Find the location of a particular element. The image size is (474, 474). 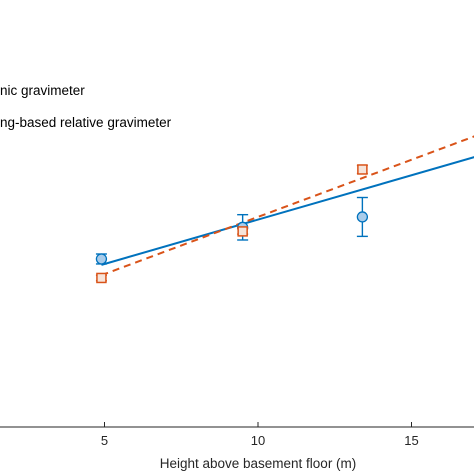

x-tick-label-1: 5 is located at coordinates (104, 440).